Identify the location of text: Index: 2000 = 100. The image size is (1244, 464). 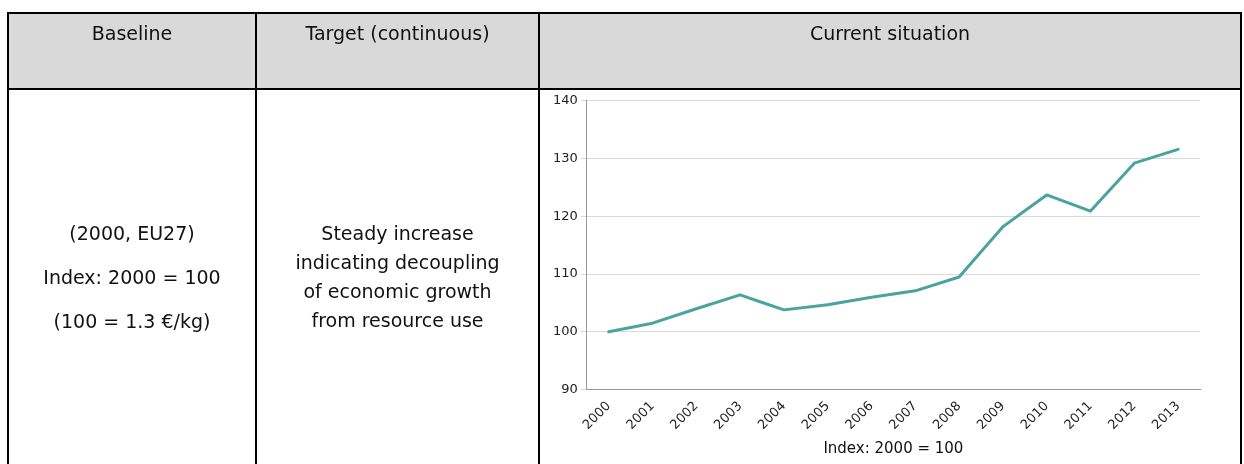
(132, 277).